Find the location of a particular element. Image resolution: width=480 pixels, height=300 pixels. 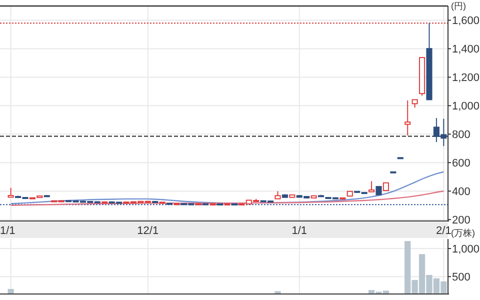

y-tick-label: 500 is located at coordinates (461, 278).